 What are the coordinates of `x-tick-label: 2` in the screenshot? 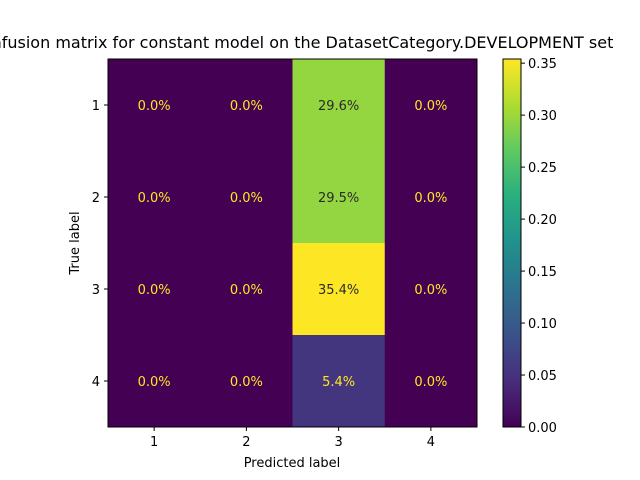 It's located at (246, 442).